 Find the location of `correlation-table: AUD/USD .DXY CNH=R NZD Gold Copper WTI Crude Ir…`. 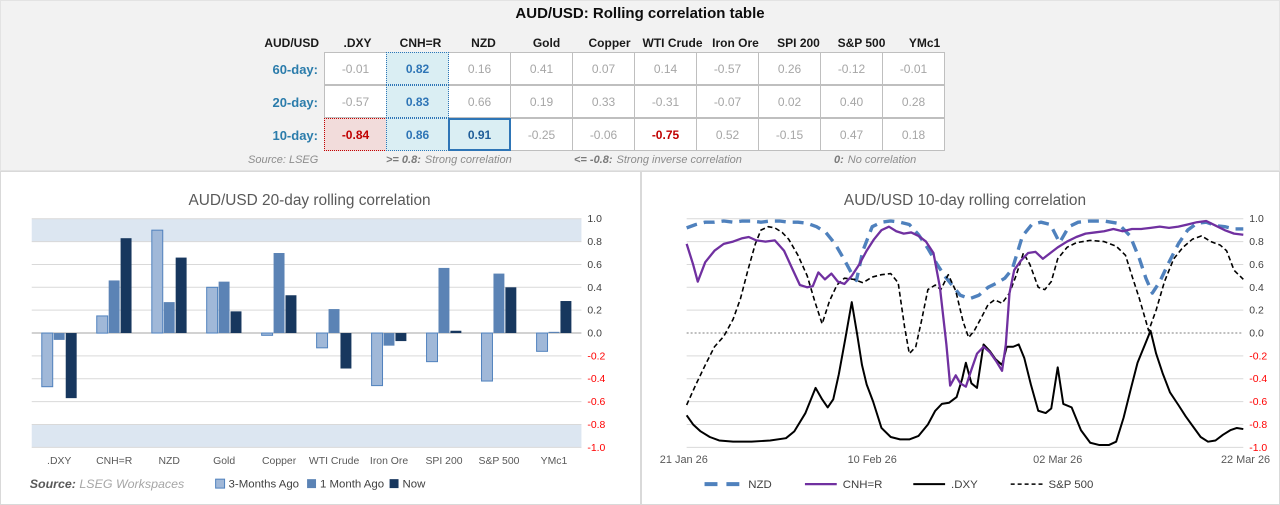

correlation-table: AUD/USD .DXY CNH=R NZD Gold Copper WTI Crude Ir… is located at coordinates (597, 89).